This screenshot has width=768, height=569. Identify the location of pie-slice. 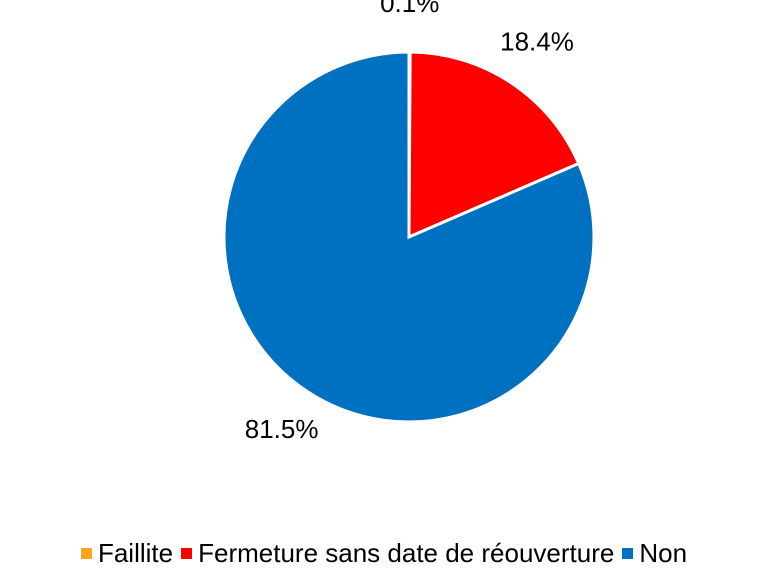
(494, 145).